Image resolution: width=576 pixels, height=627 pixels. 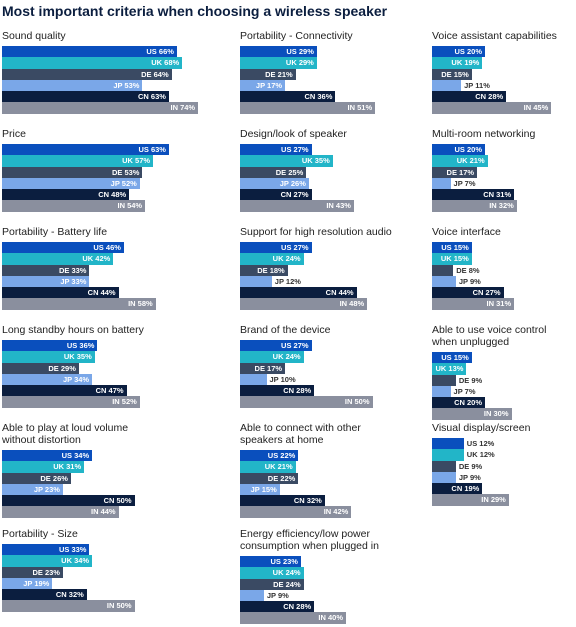 I want to click on chart-title: Long standby hours on battery, so click(x=73, y=330).